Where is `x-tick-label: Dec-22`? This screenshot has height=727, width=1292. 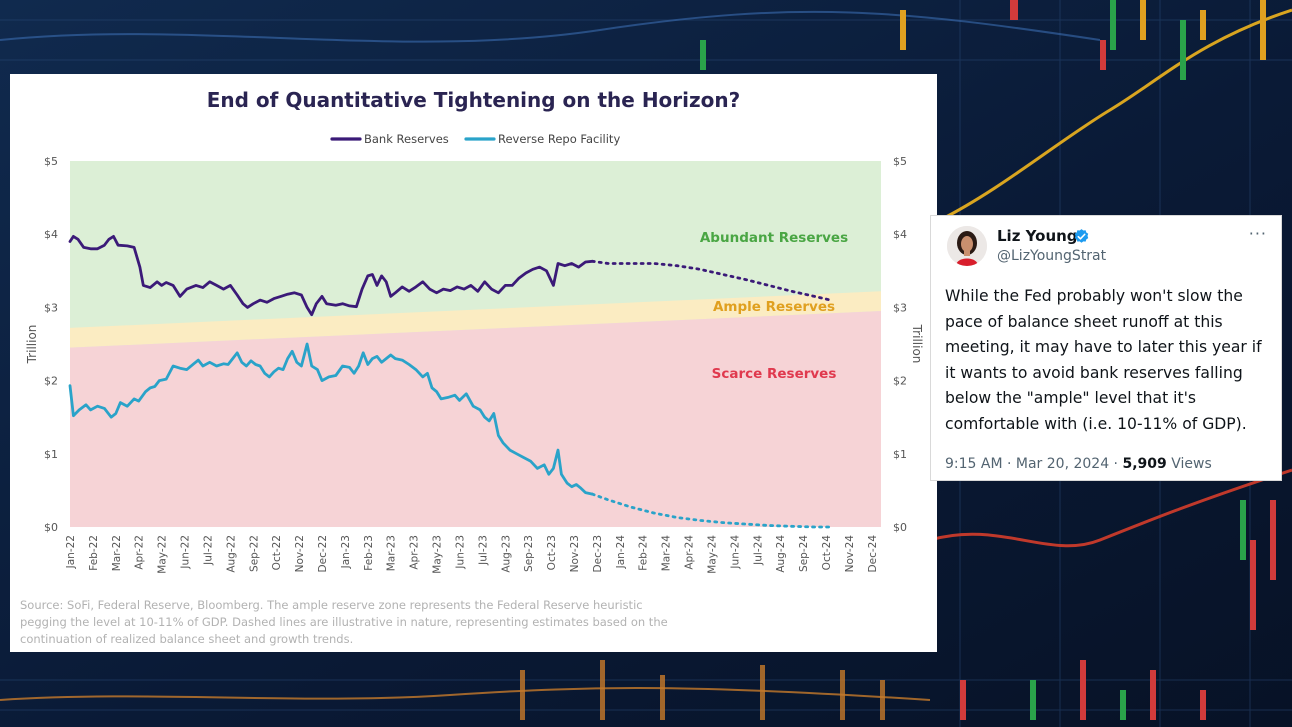 x-tick-label: Dec-22 is located at coordinates (323, 553).